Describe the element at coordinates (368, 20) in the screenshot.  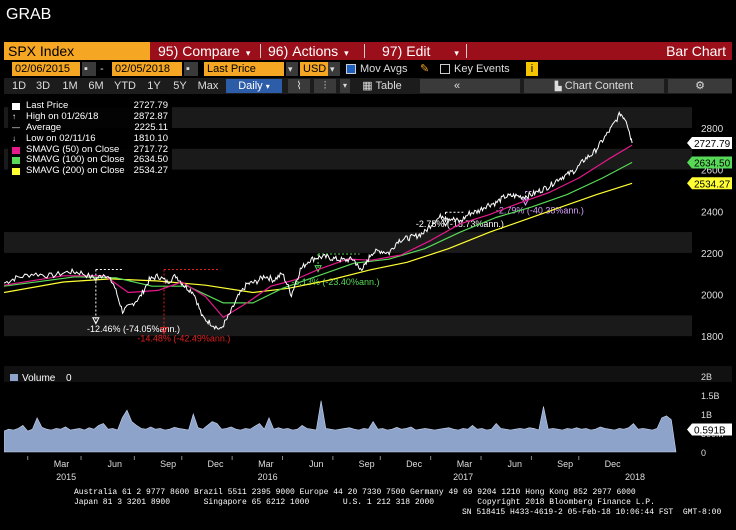
I see `window-title-bar: GRAB` at that location.